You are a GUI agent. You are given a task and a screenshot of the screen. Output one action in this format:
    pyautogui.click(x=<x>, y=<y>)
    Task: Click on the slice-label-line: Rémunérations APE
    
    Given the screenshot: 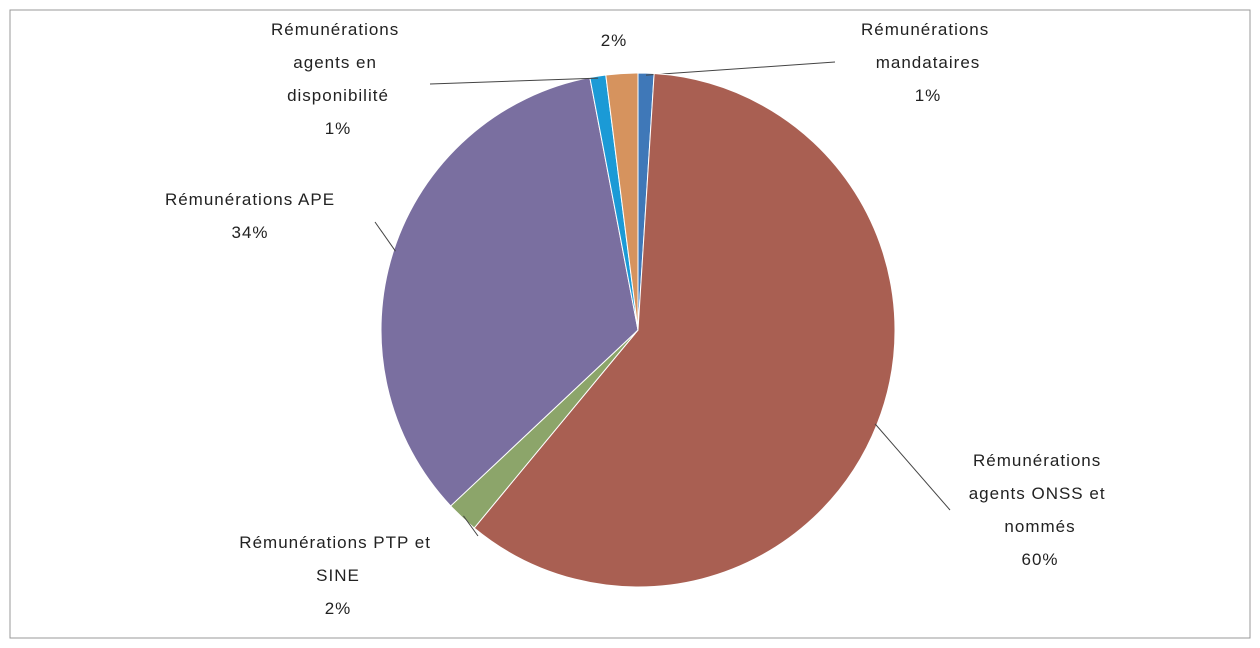 What is the action you would take?
    pyautogui.click(x=250, y=199)
    